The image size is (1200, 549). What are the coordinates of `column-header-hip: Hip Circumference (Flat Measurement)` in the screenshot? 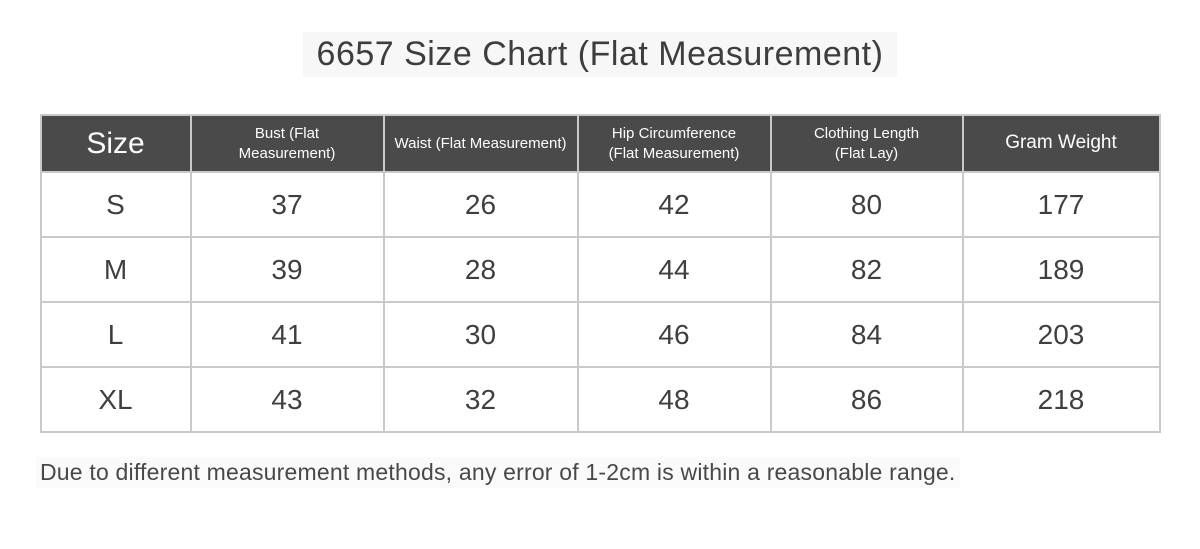 It's located at (674, 143).